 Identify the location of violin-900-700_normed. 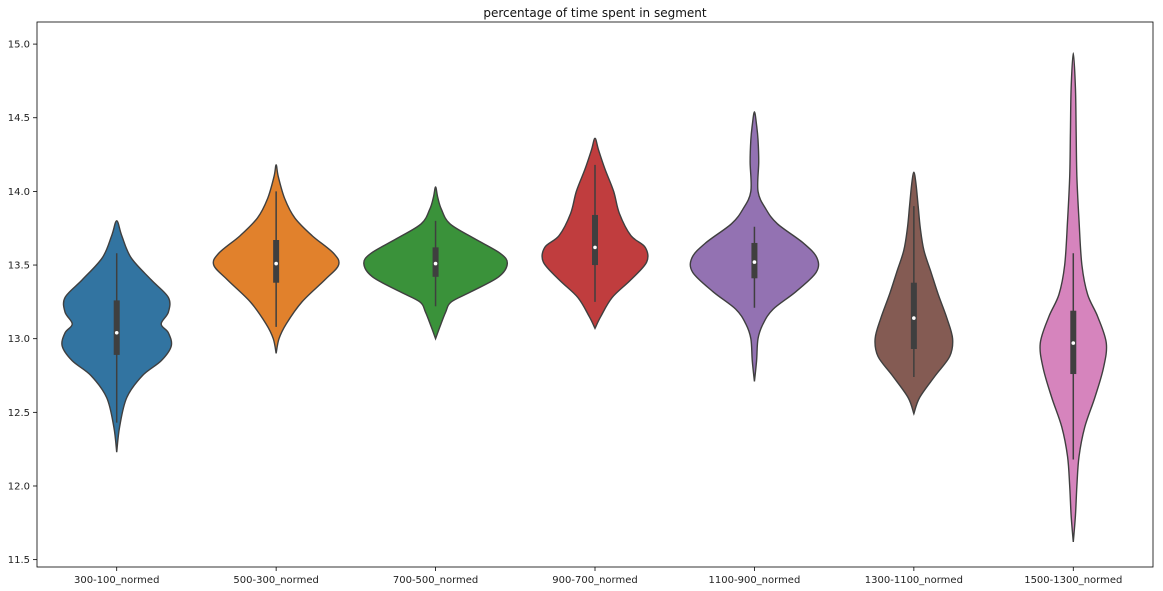
(595, 233).